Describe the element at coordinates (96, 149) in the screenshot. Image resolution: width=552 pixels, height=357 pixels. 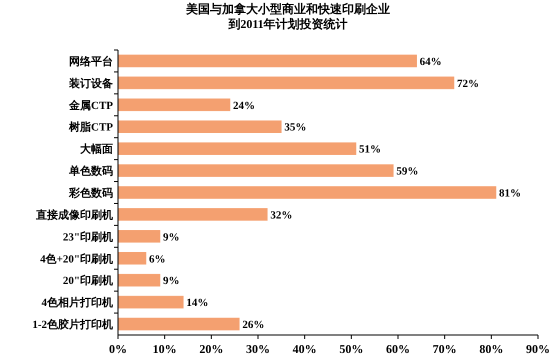
I see `y-tick-label: 大幅面` at that location.